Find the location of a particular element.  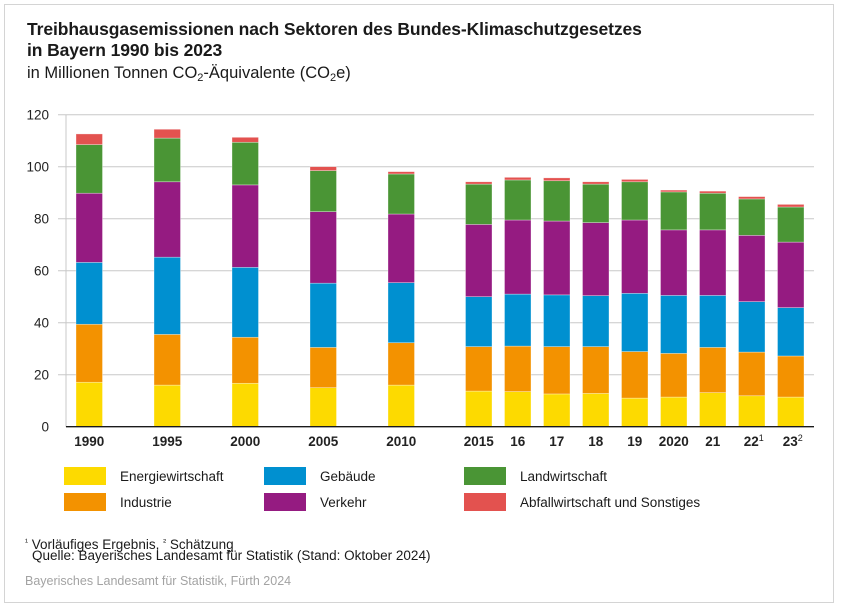

y-tick-label: 0 is located at coordinates (45, 427).